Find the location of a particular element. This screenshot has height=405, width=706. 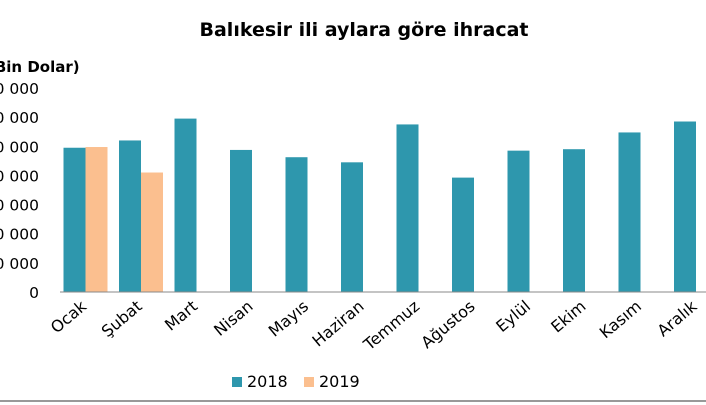

x-tick-label: Mayıs is located at coordinates (288, 319).